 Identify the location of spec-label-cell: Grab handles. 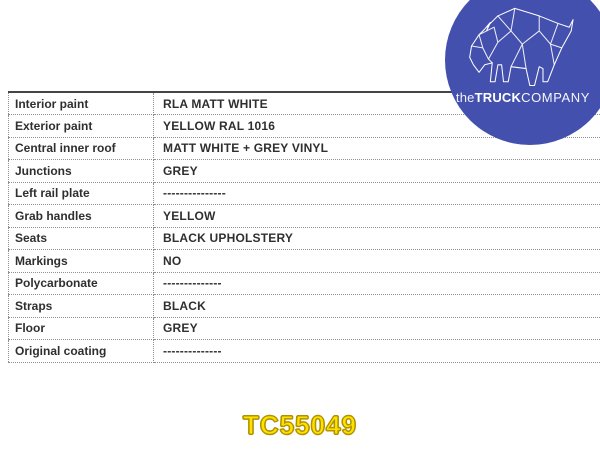
(81, 216).